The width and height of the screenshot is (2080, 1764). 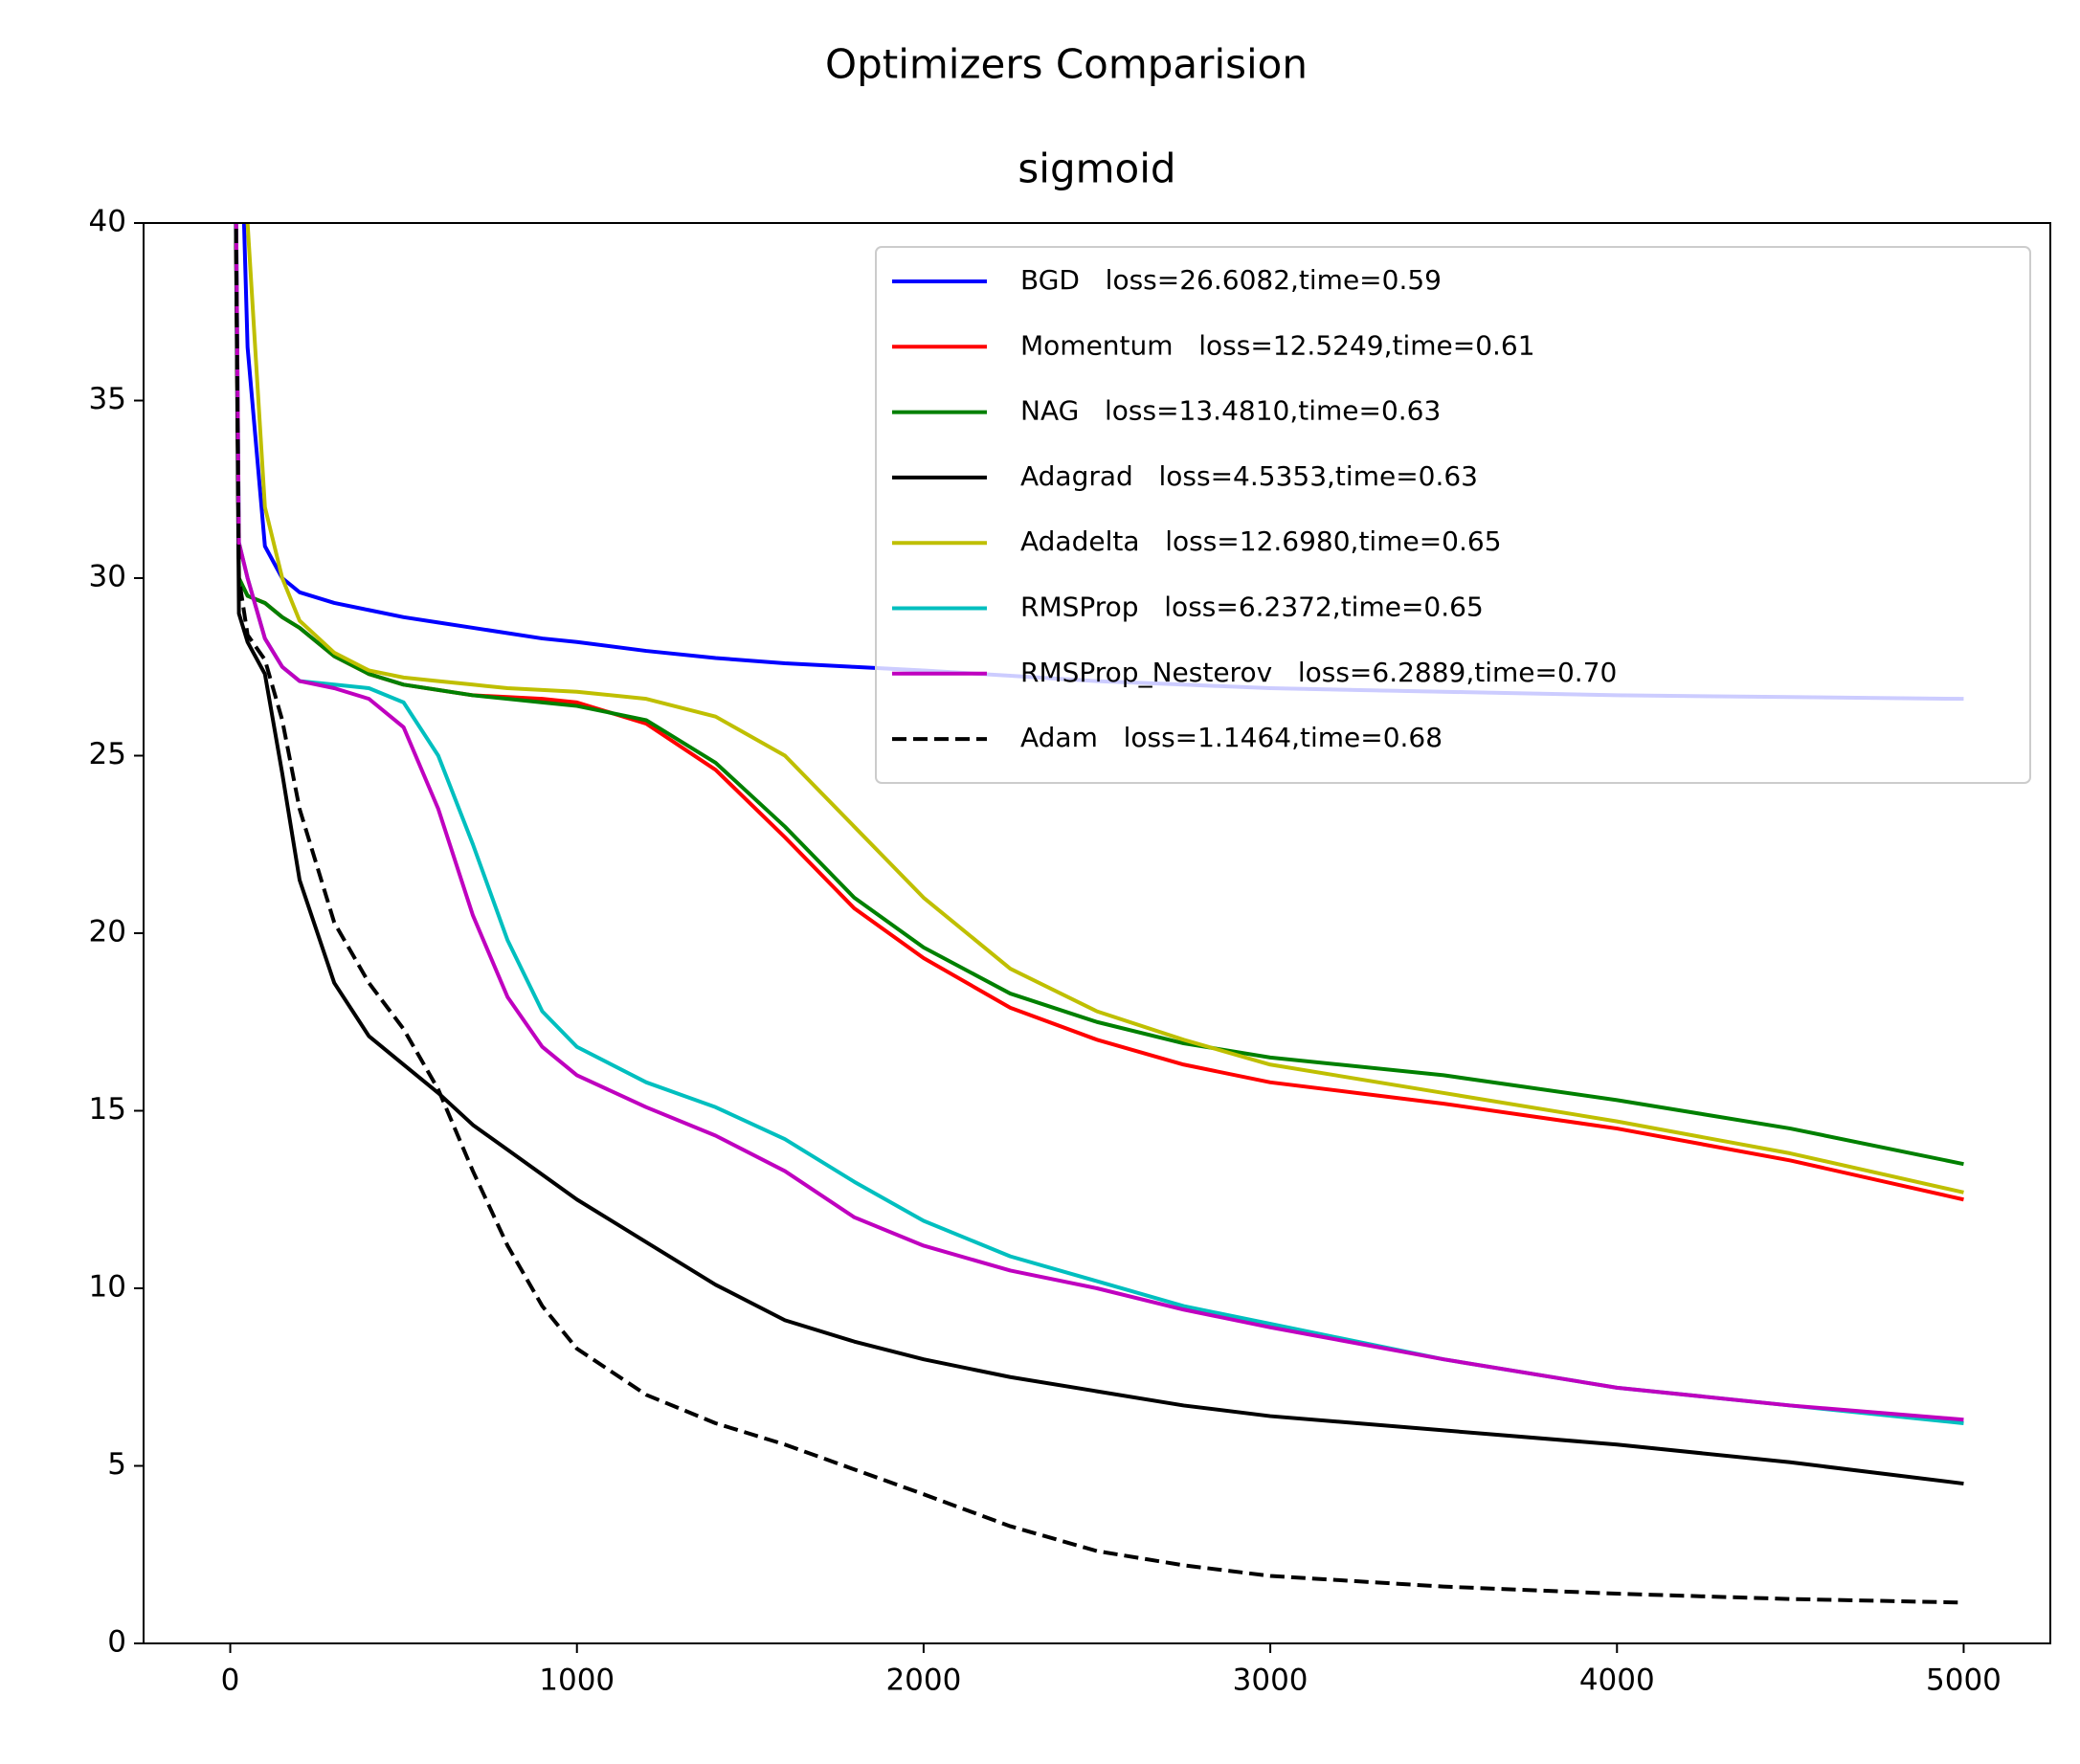 I want to click on legend-label: RMSProp loss=6.2372,time=0.65, so click(x=1252, y=607).